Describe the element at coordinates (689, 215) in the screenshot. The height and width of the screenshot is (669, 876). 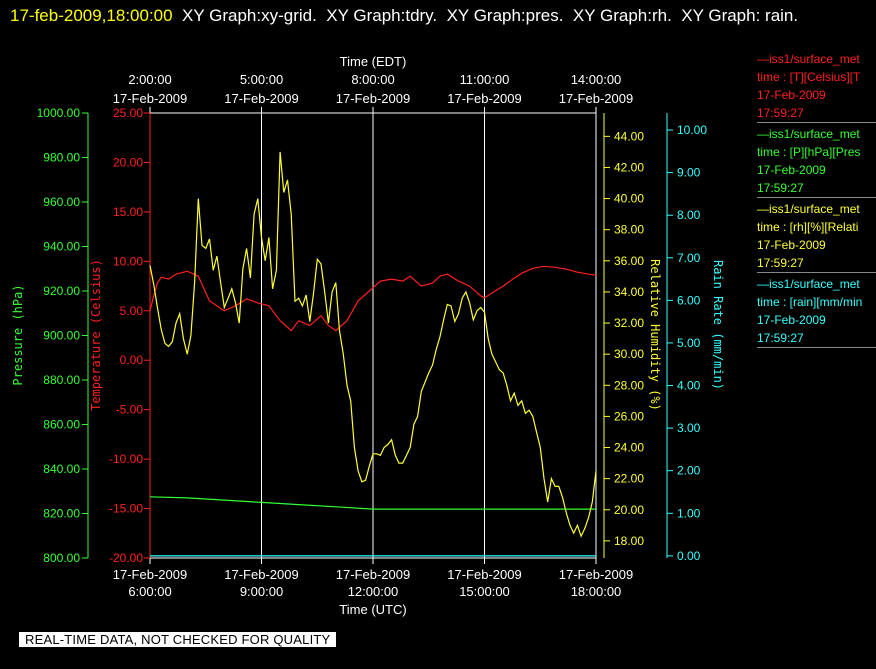
I see `rain-tick-label: 8.00` at that location.